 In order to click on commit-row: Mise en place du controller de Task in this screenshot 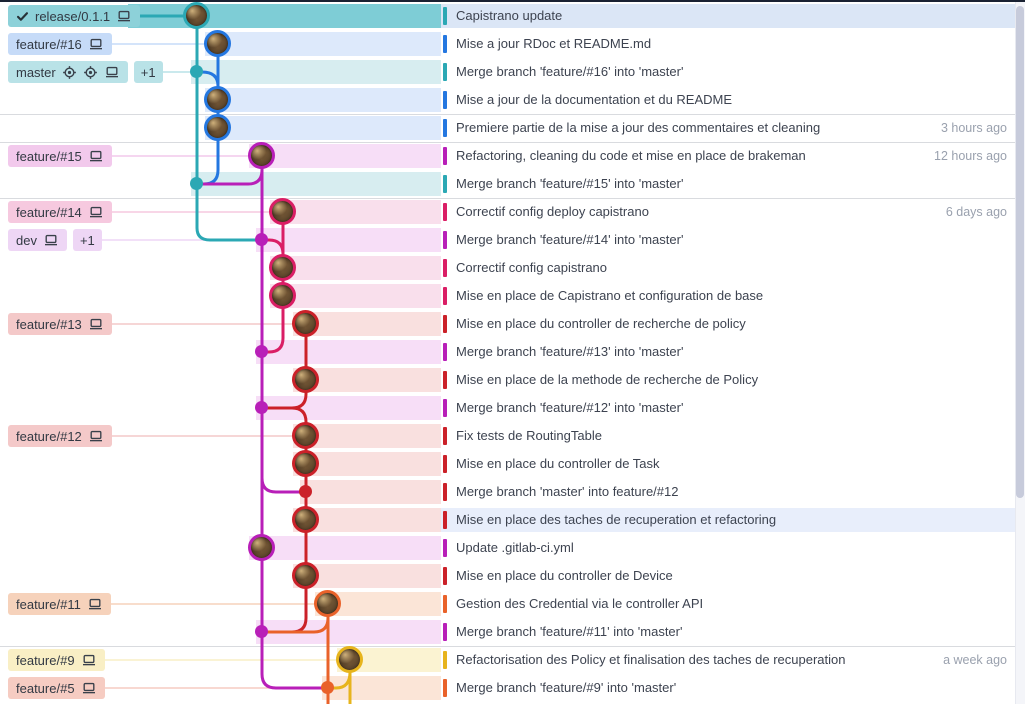, I will do `click(728, 464)`.